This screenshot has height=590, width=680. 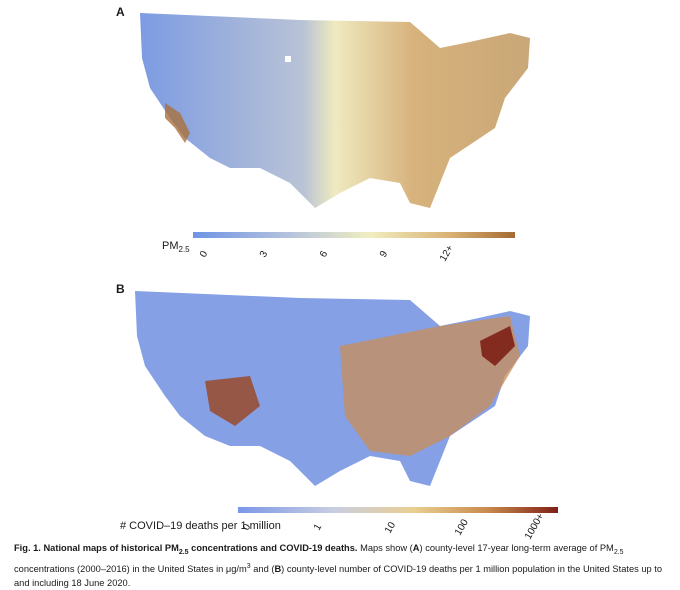 What do you see at coordinates (120, 289) in the screenshot?
I see `panel-label-b: B` at bounding box center [120, 289].